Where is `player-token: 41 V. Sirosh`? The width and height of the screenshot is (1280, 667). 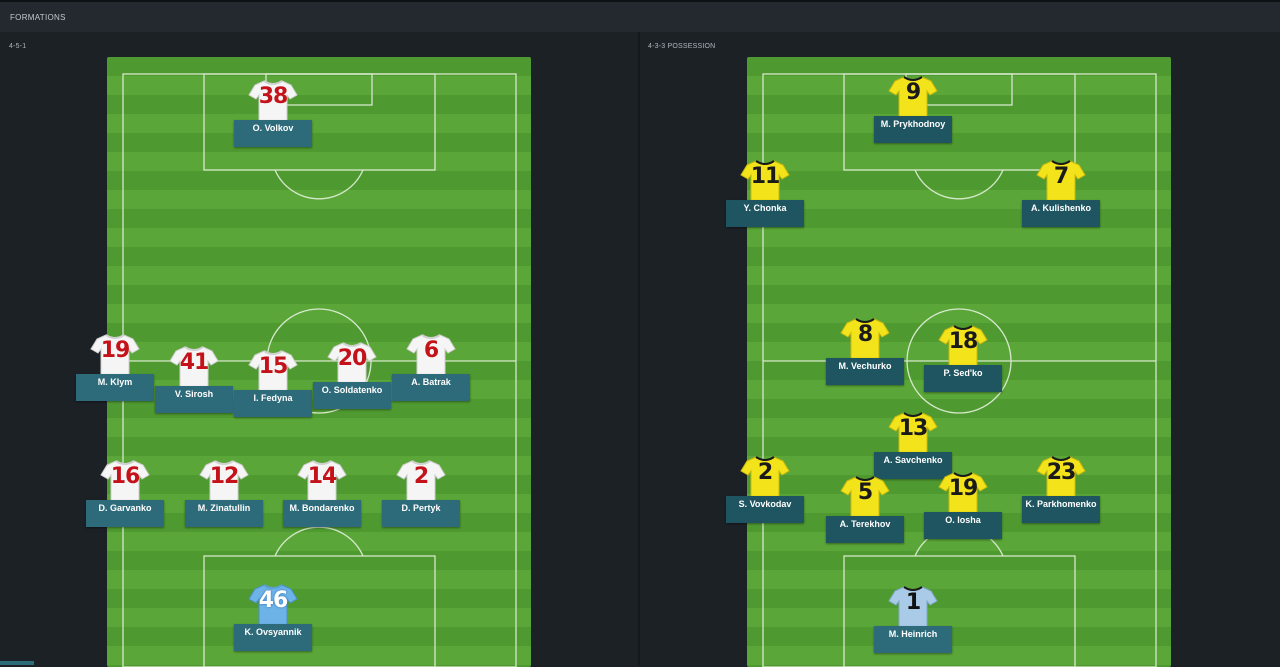 player-token: 41 V. Sirosh is located at coordinates (194, 384).